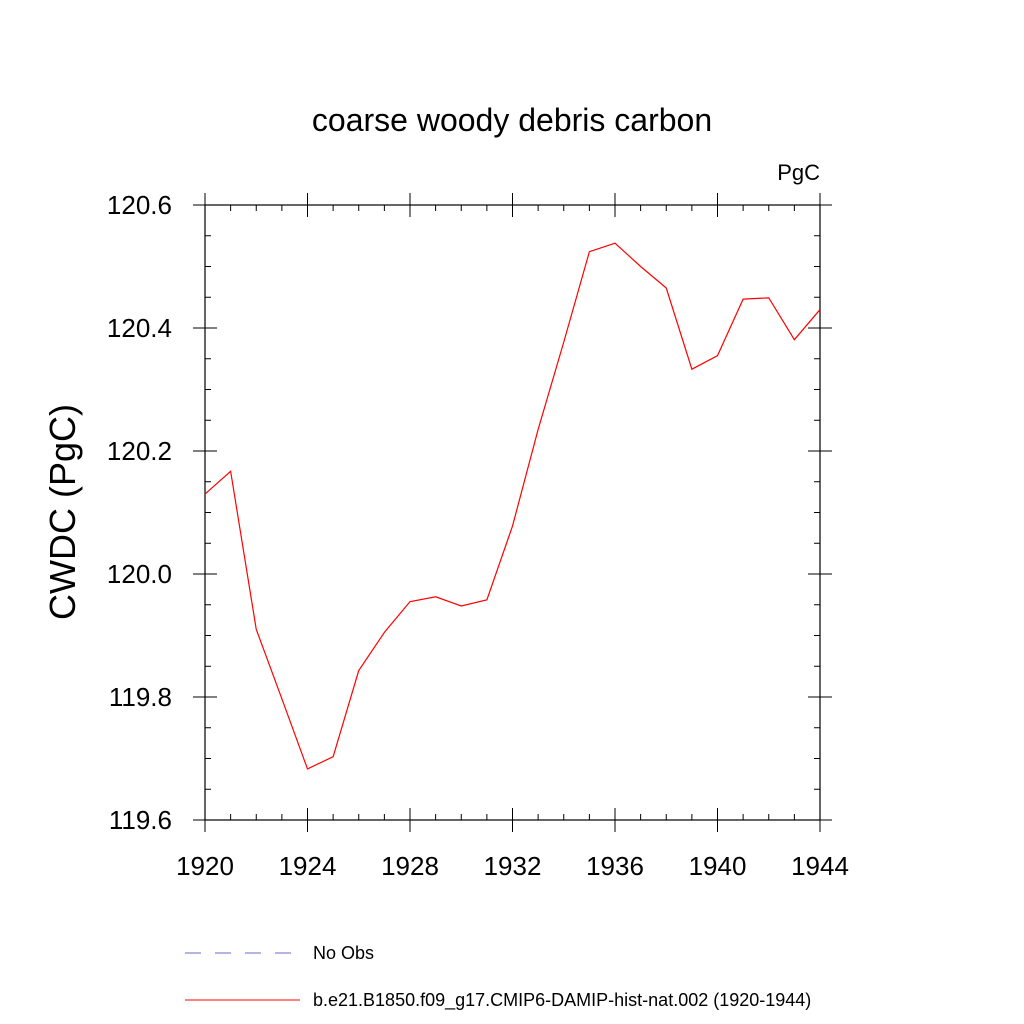  Describe the element at coordinates (512, 120) in the screenshot. I see `chart-title: coarse woody debris carbon` at that location.